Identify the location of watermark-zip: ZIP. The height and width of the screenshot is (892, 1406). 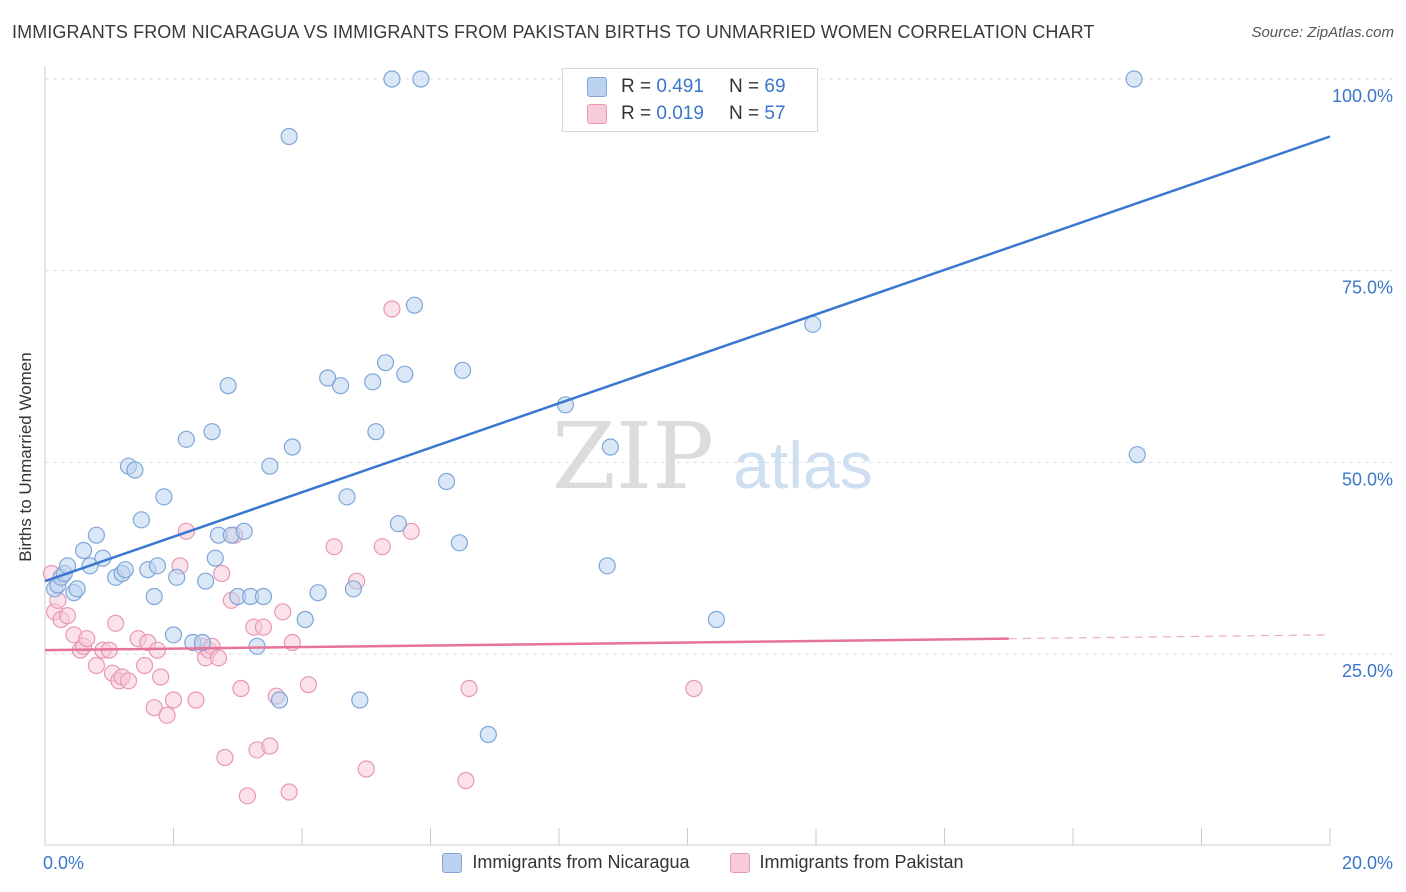
(633, 456).